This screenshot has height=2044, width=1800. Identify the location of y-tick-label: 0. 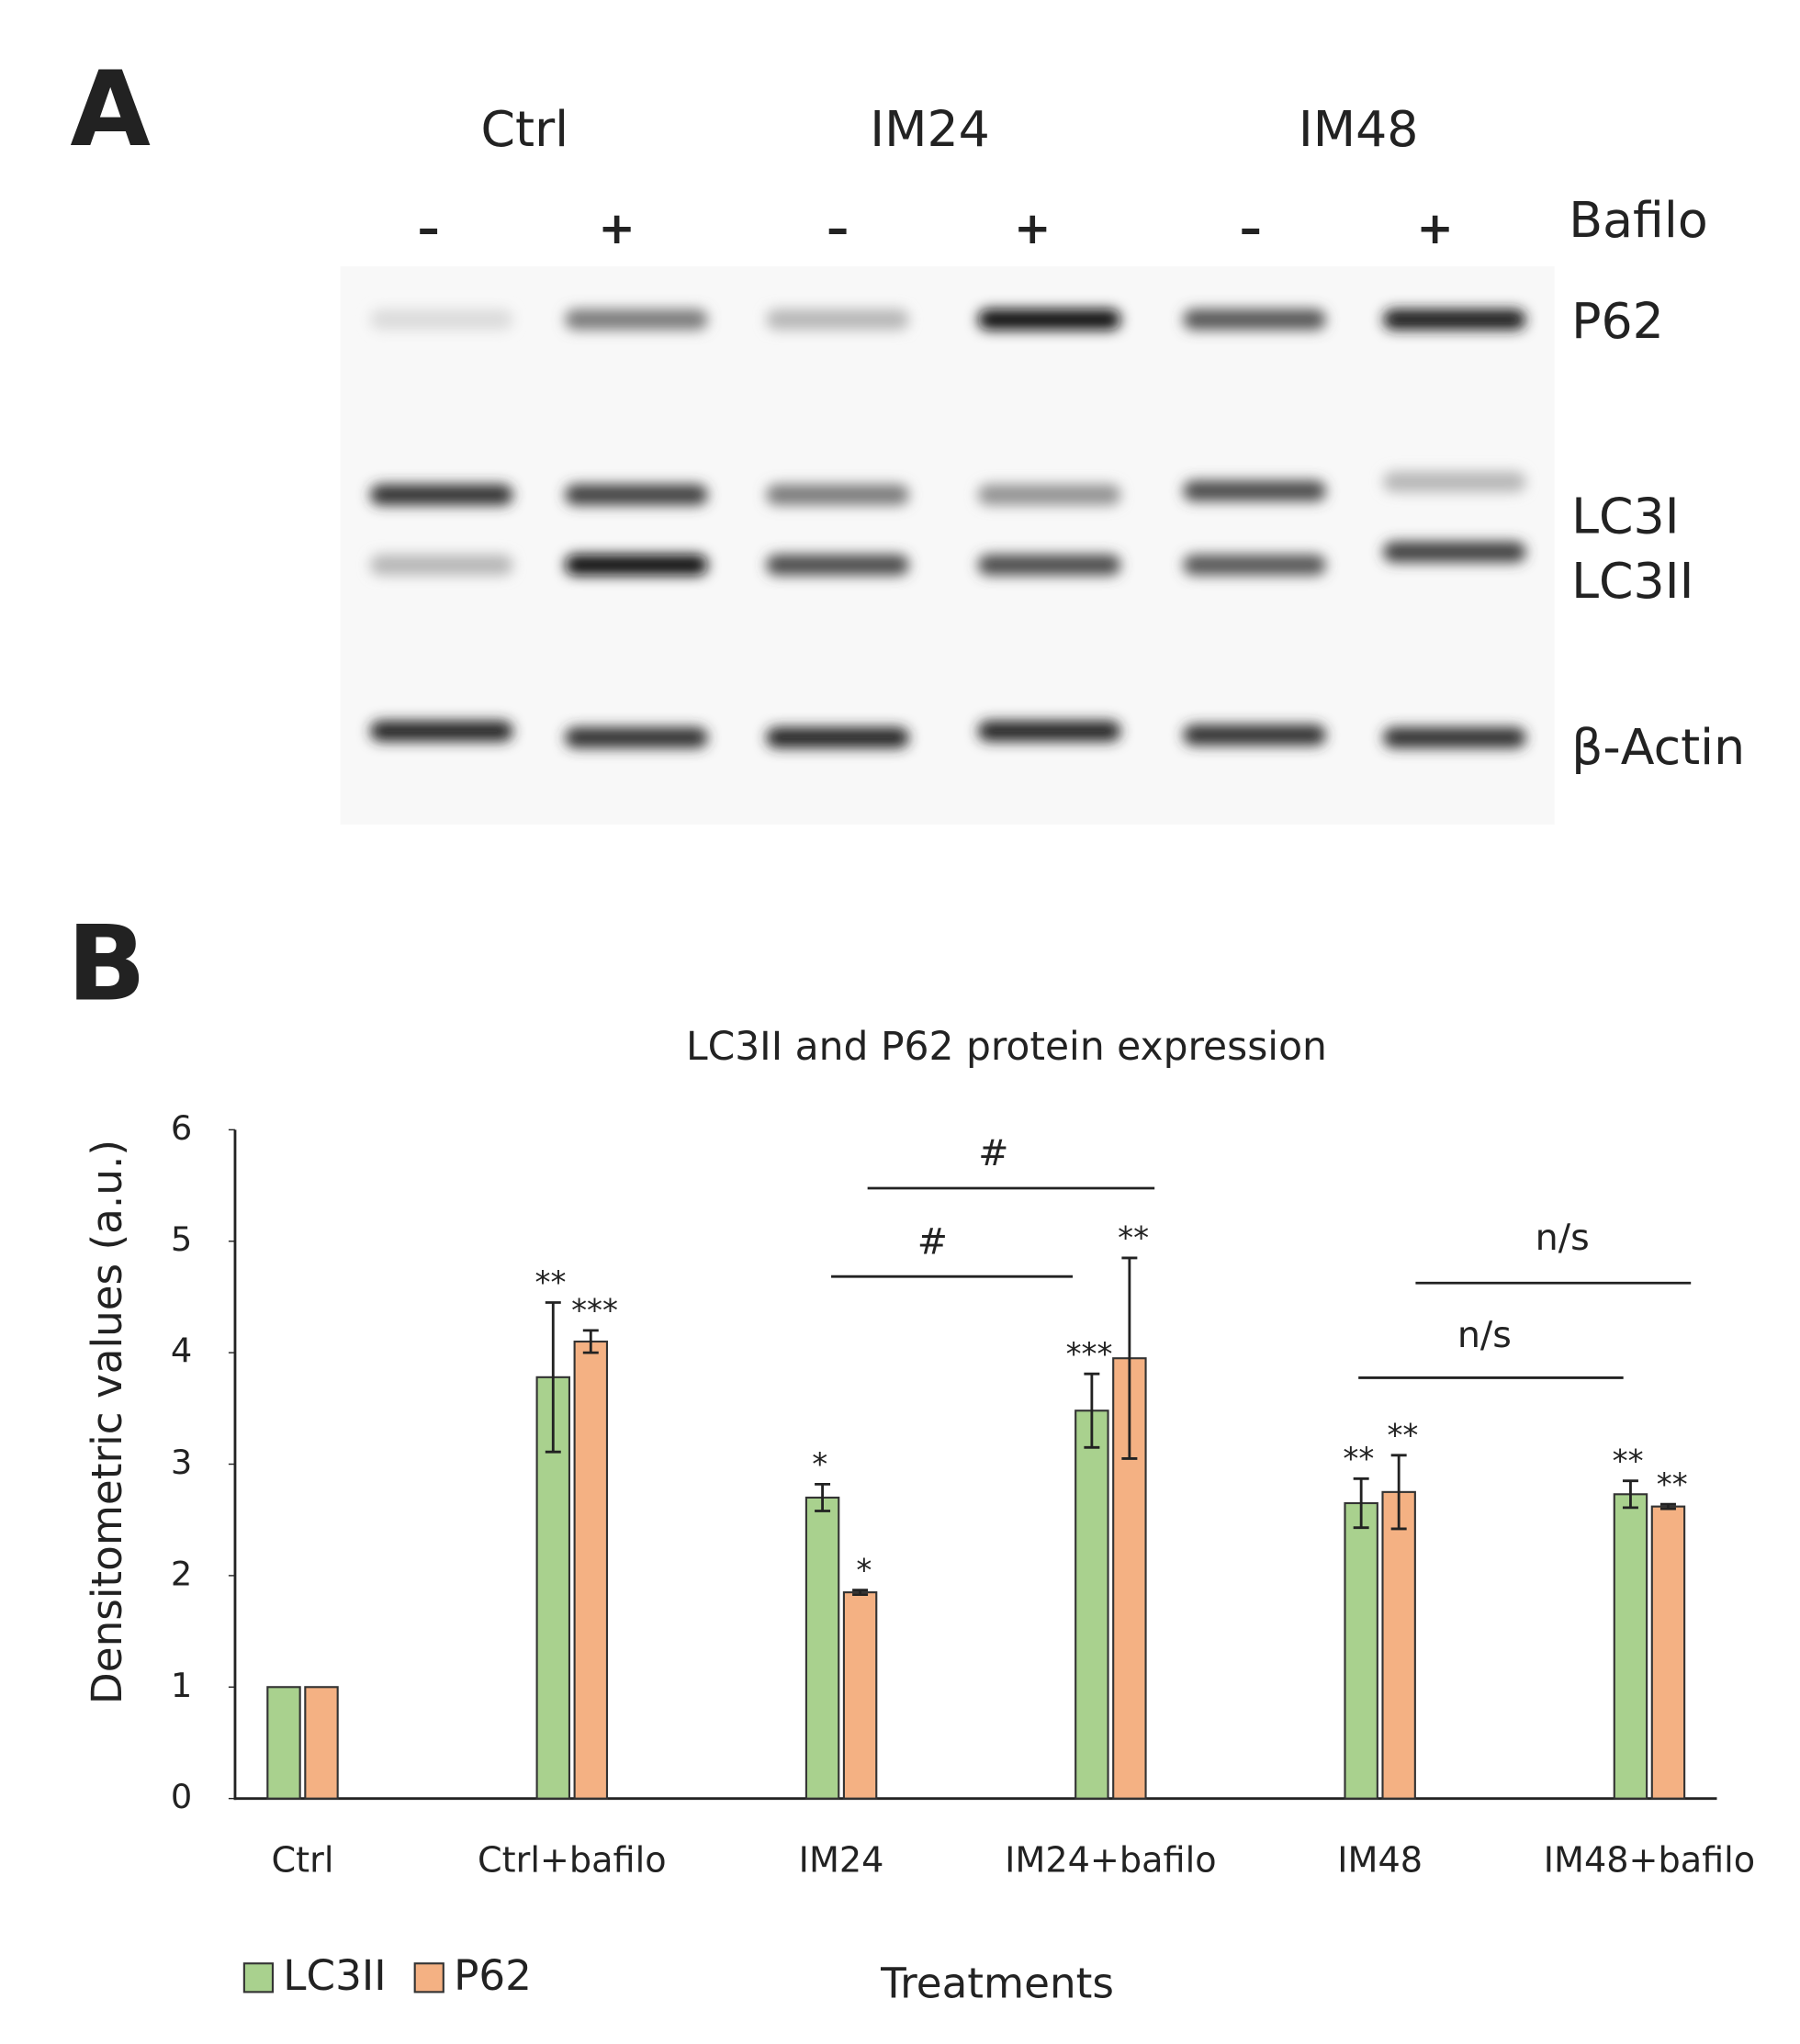
(181, 1796).